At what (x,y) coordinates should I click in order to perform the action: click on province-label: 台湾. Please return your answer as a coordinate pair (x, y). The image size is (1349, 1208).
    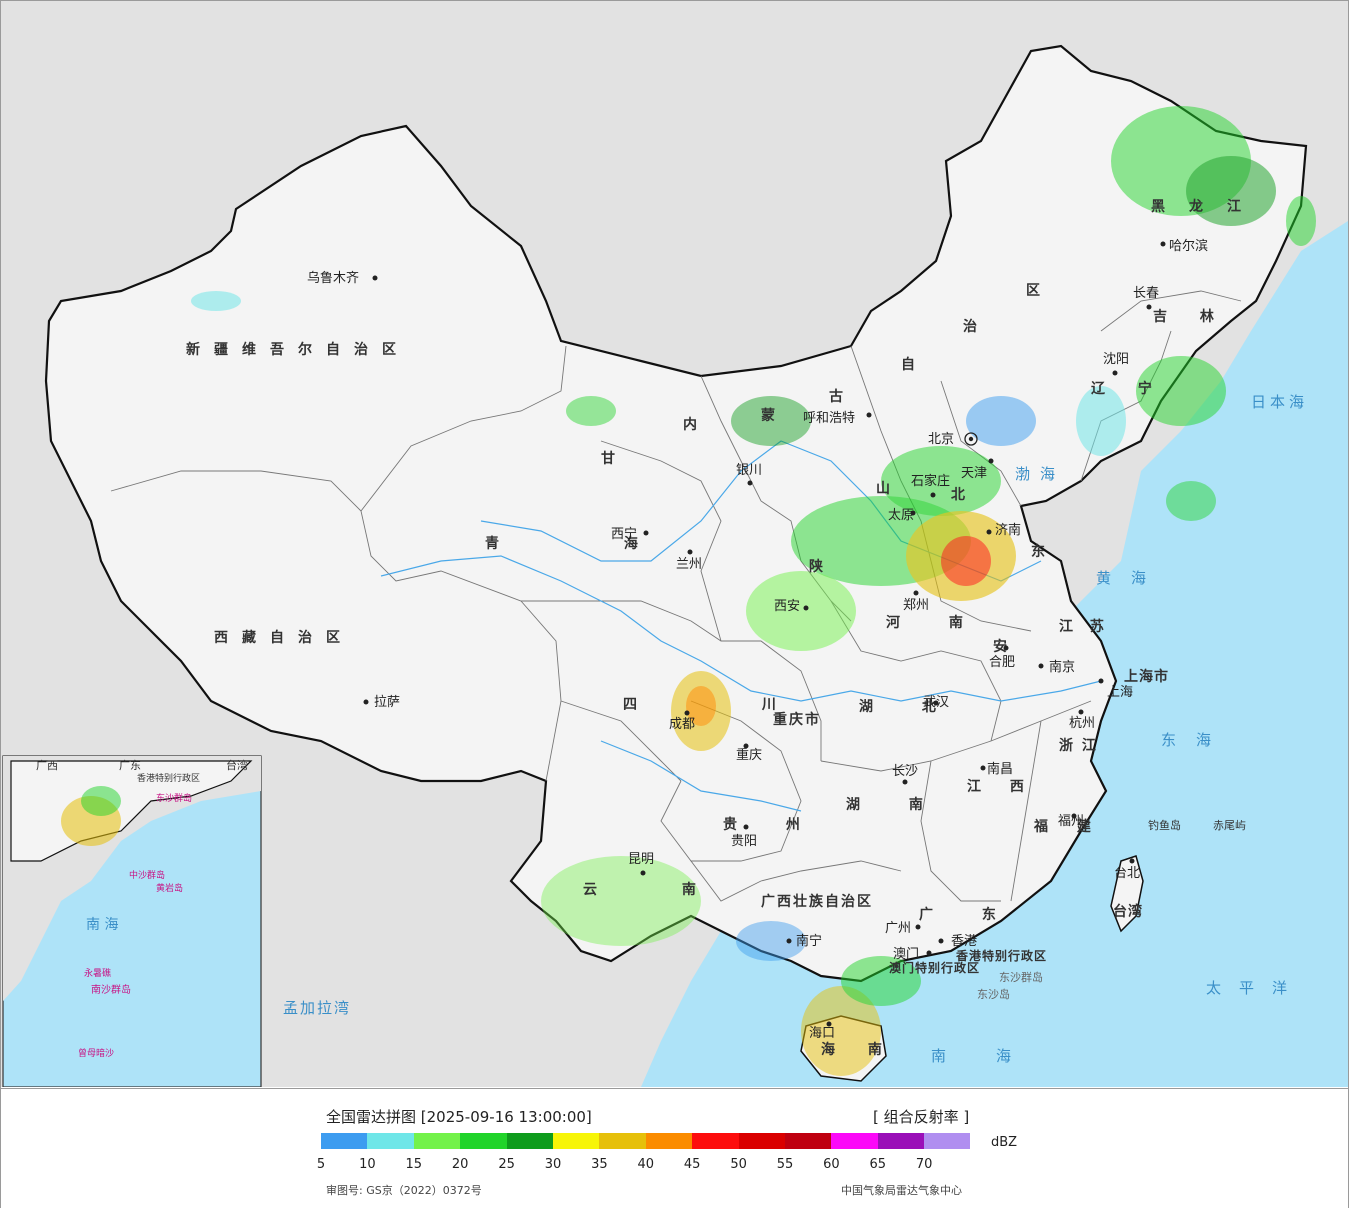
    Looking at the image, I should click on (1128, 911).